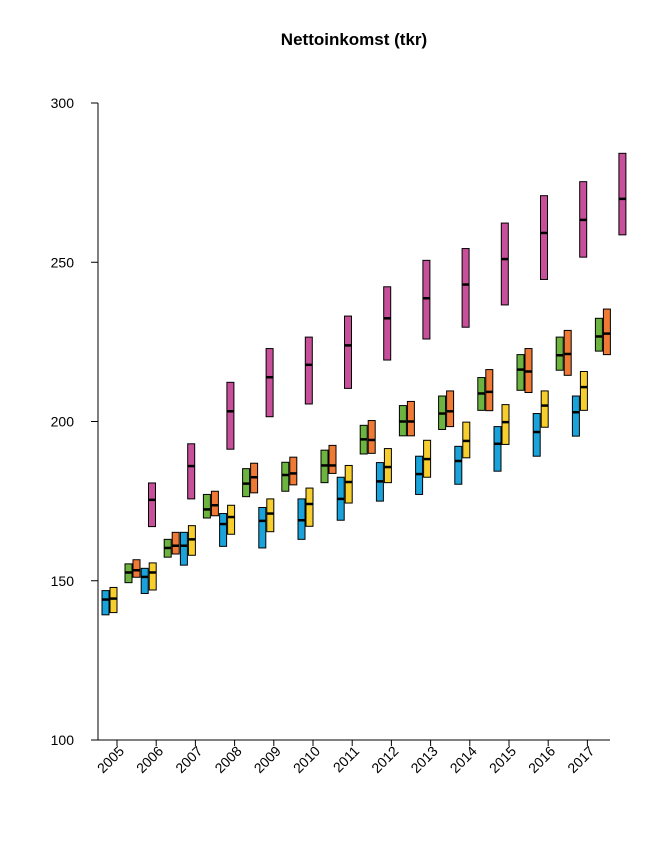 Image resolution: width=668 pixels, height=860 pixels. Describe the element at coordinates (354, 39) in the screenshot. I see `chart-title: Nettoinkomst (tkr)` at that location.